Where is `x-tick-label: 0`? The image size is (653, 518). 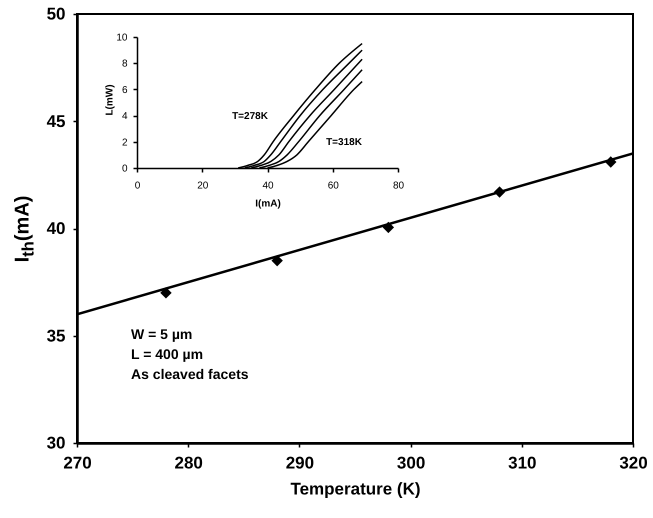
x-tick-label: 0 is located at coordinates (137, 186).